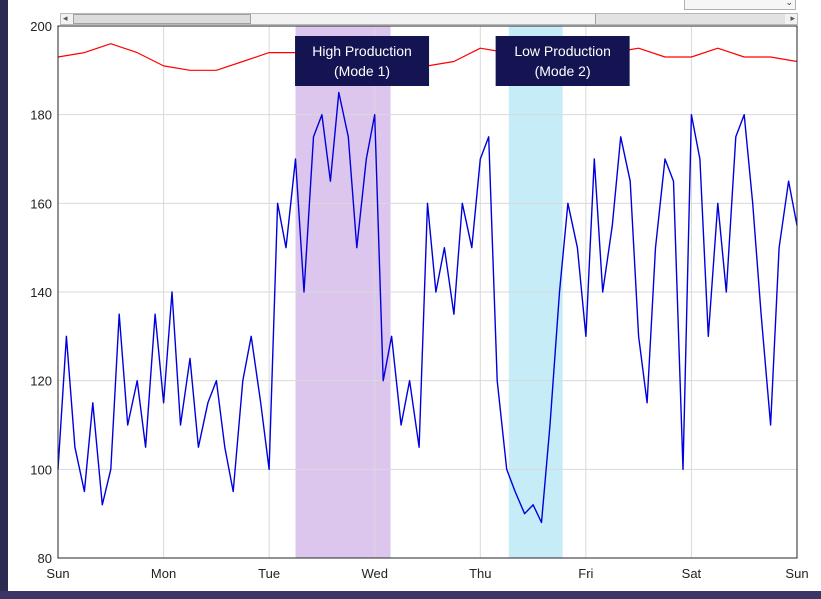  Describe the element at coordinates (41, 381) in the screenshot. I see `y-tick-label: 120` at that location.